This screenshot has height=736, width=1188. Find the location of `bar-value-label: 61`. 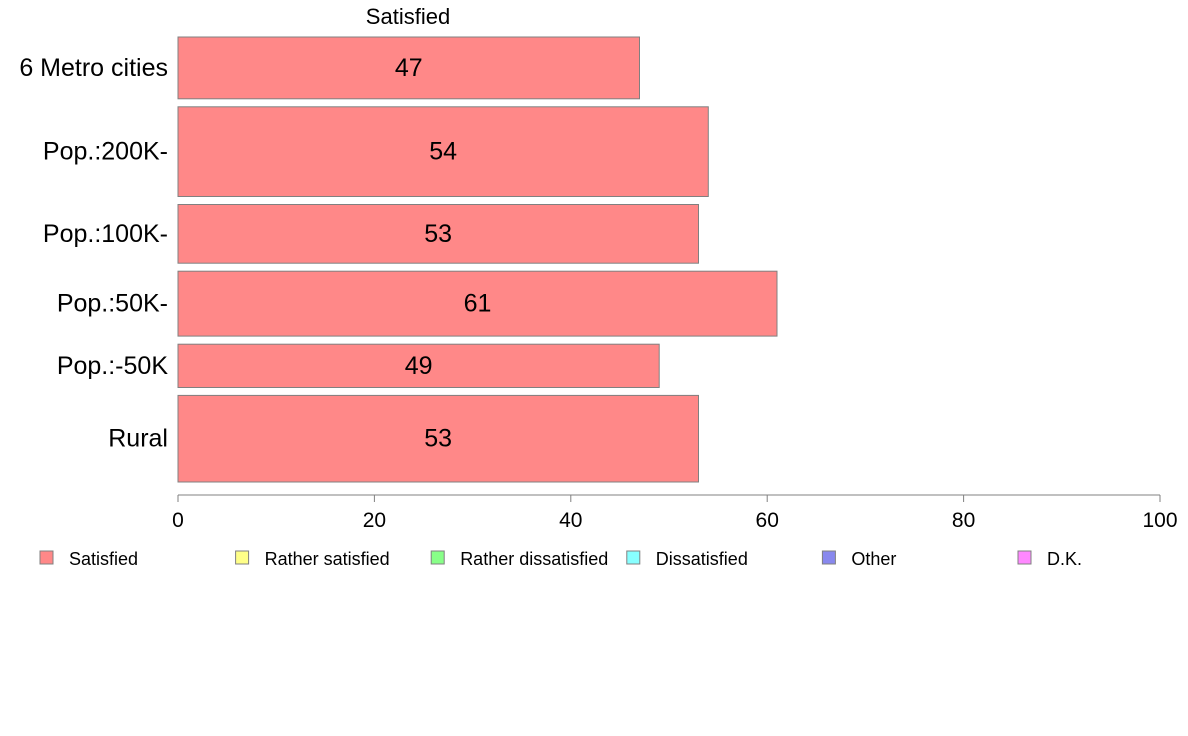

bar-value-label: 61 is located at coordinates (478, 304).